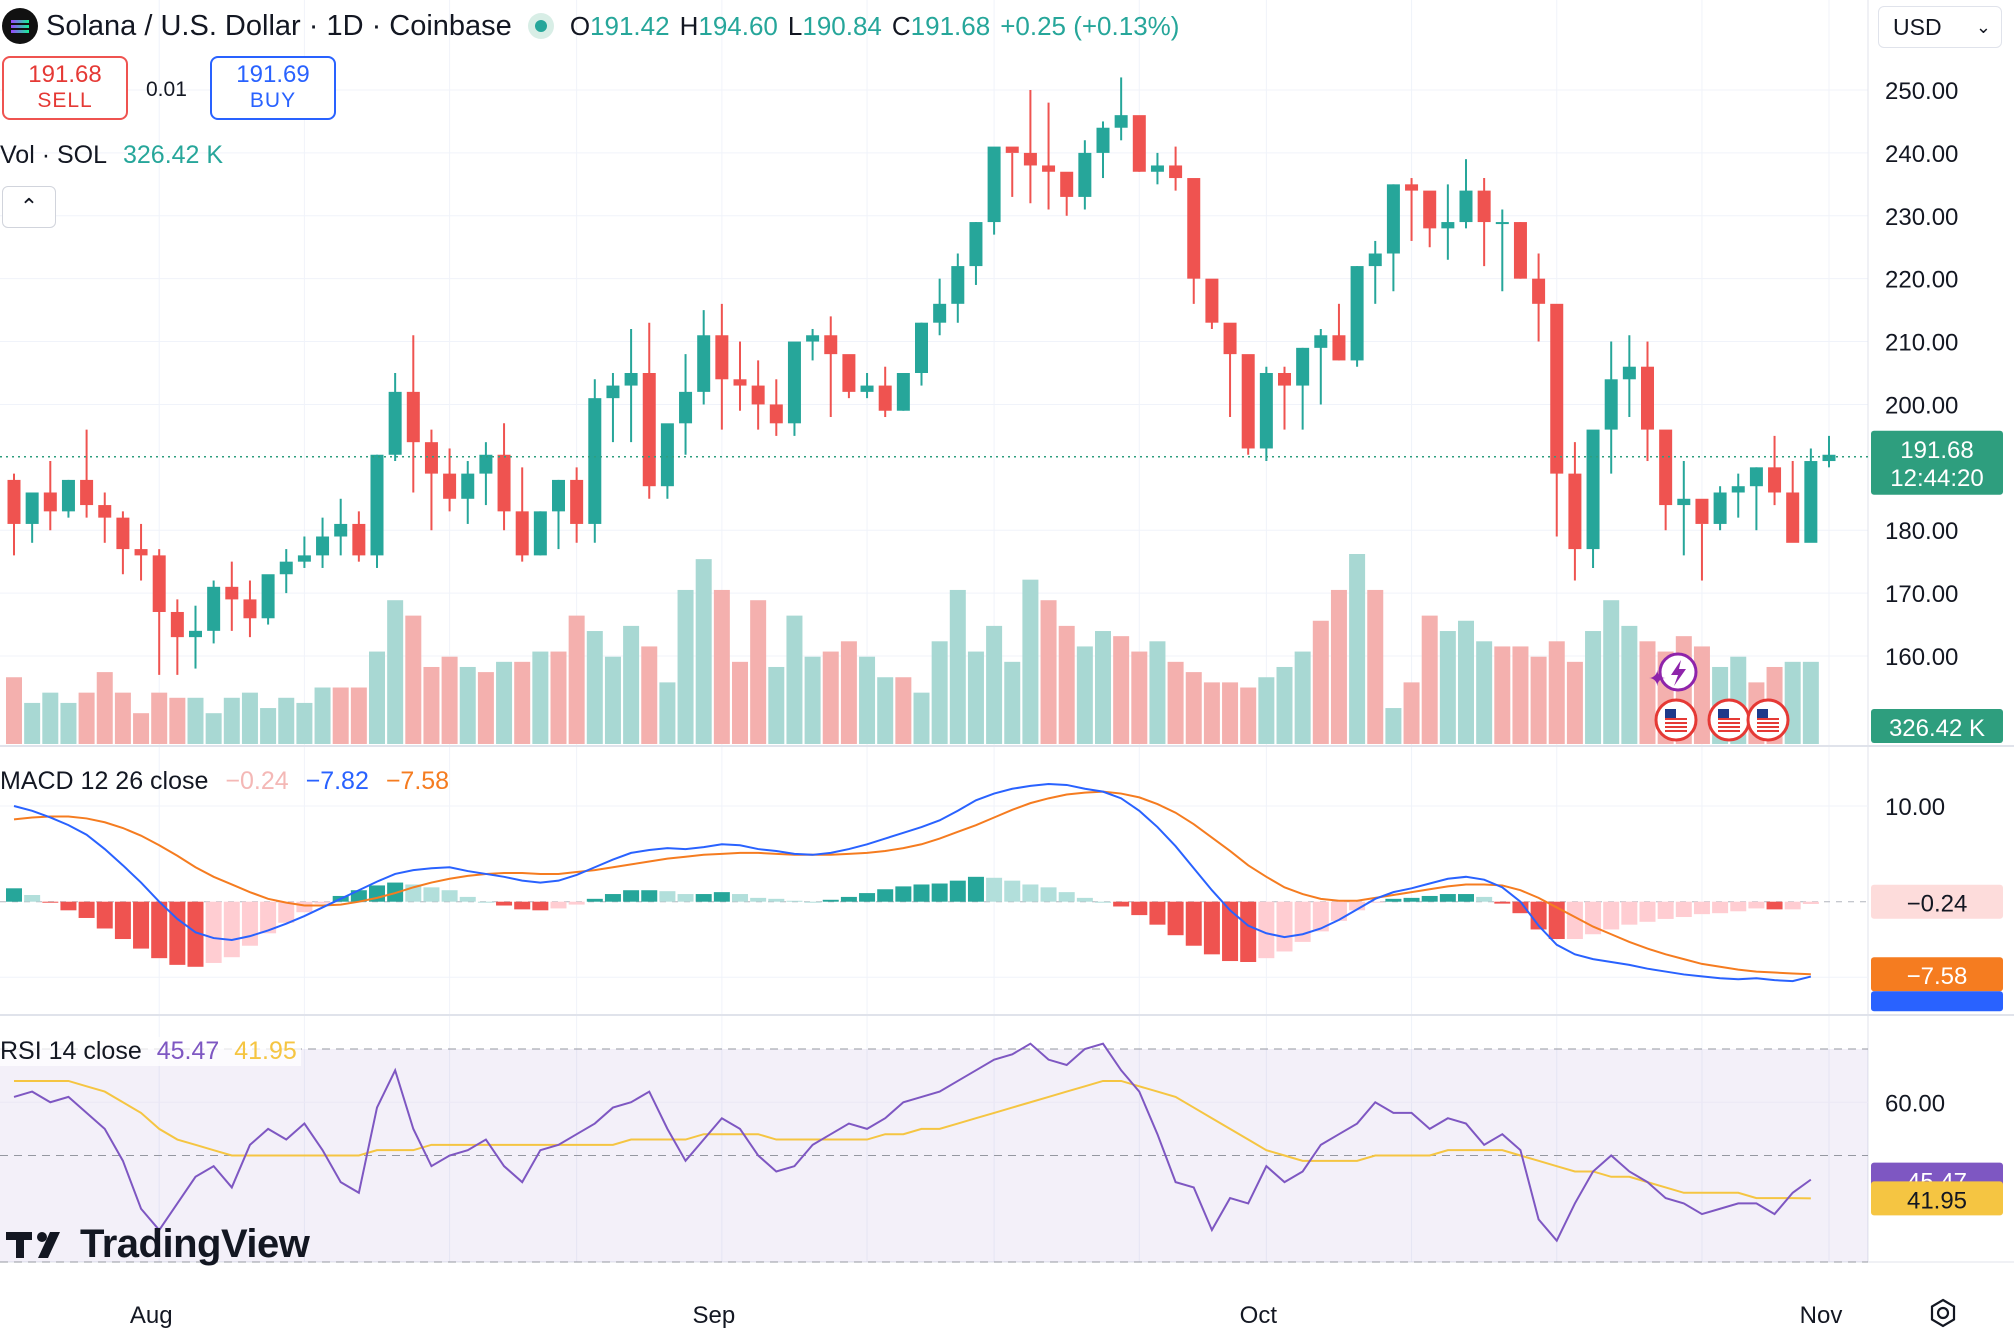  Describe the element at coordinates (986, 1315) in the screenshot. I see `time-axis: Aug Sep Oct Nov` at that location.